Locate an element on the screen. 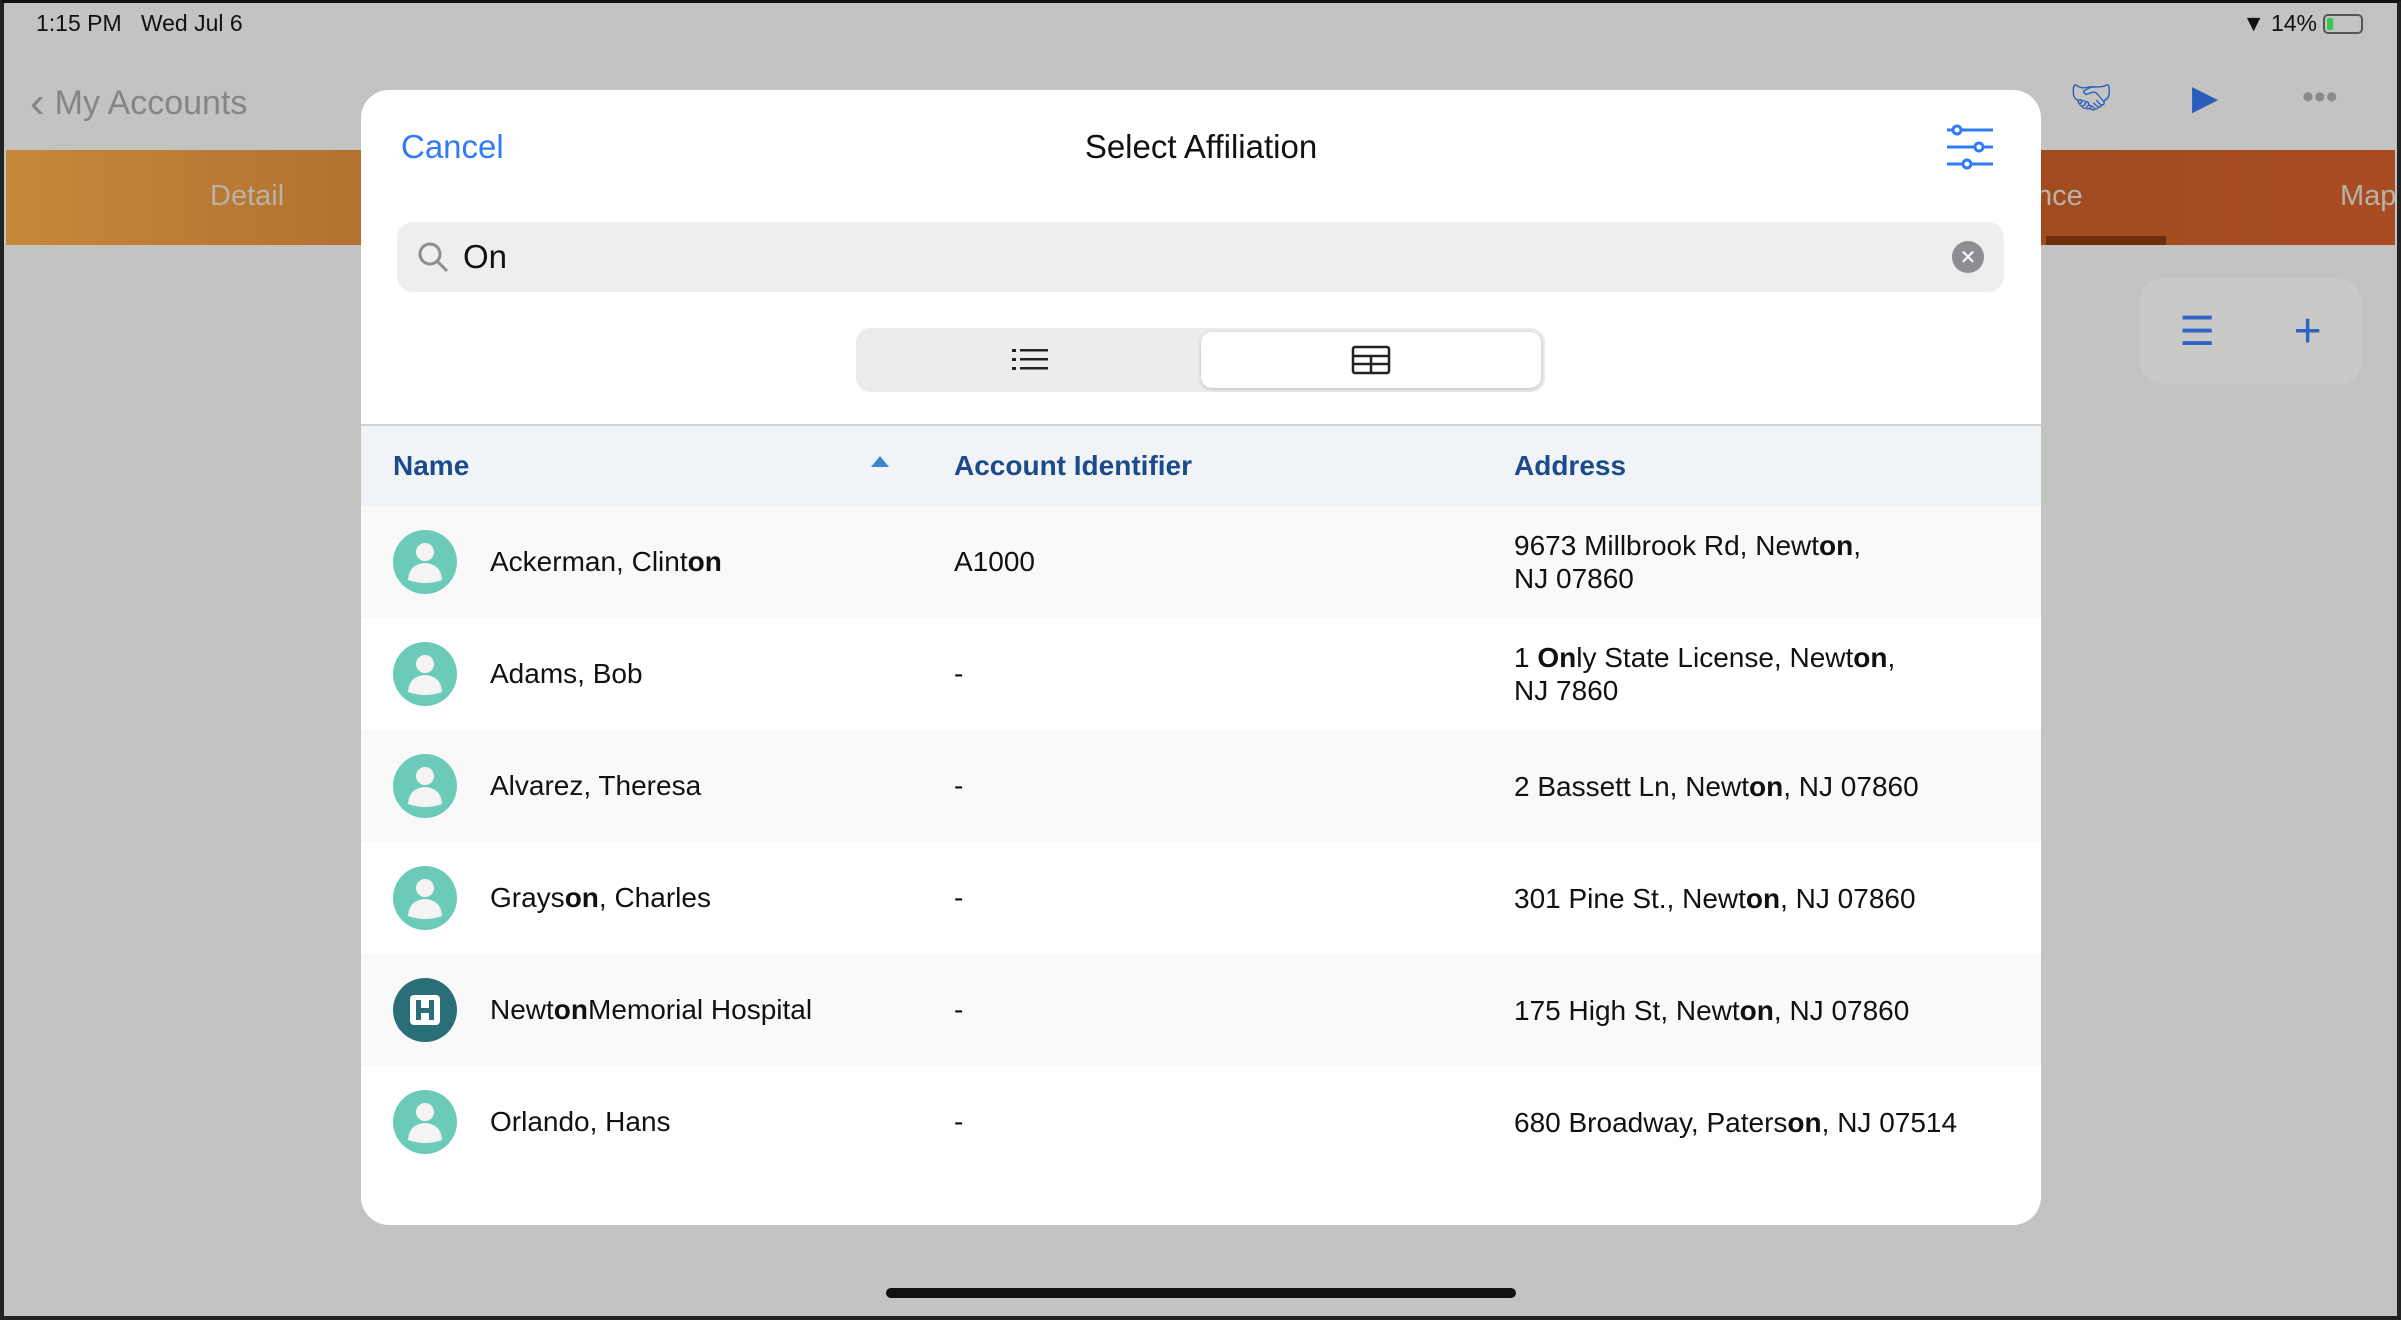 This screenshot has height=1320, width=2401. text-segment: NJ 7860 is located at coordinates (1566, 690).